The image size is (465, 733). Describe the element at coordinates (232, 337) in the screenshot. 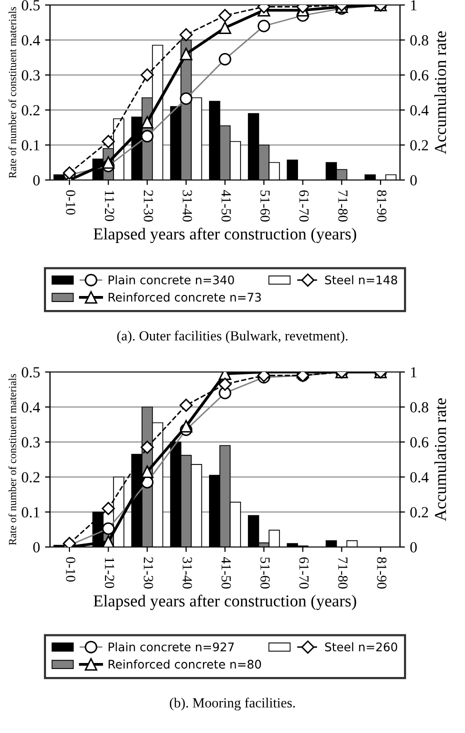

I see `text: (a). Outer facilities (Bulwark, revetment).` at that location.